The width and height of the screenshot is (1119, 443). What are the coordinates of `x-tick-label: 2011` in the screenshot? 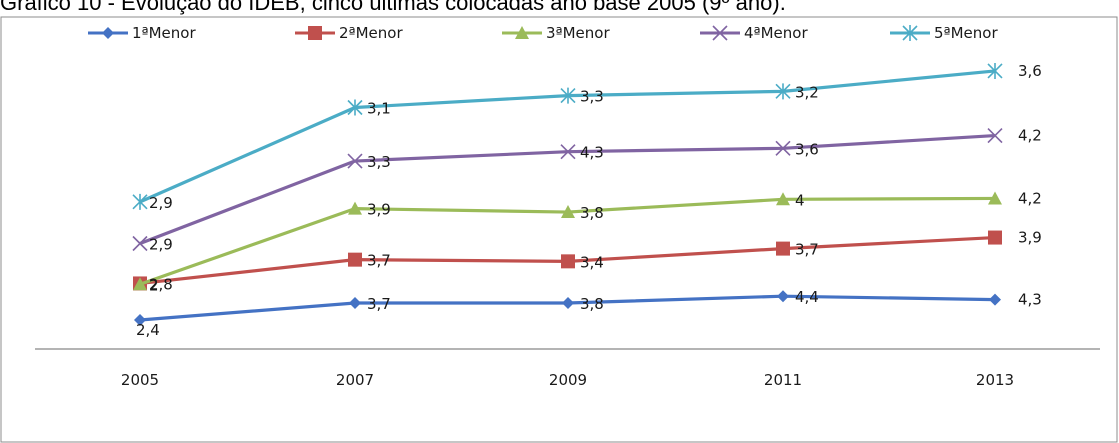 It's located at (783, 380).